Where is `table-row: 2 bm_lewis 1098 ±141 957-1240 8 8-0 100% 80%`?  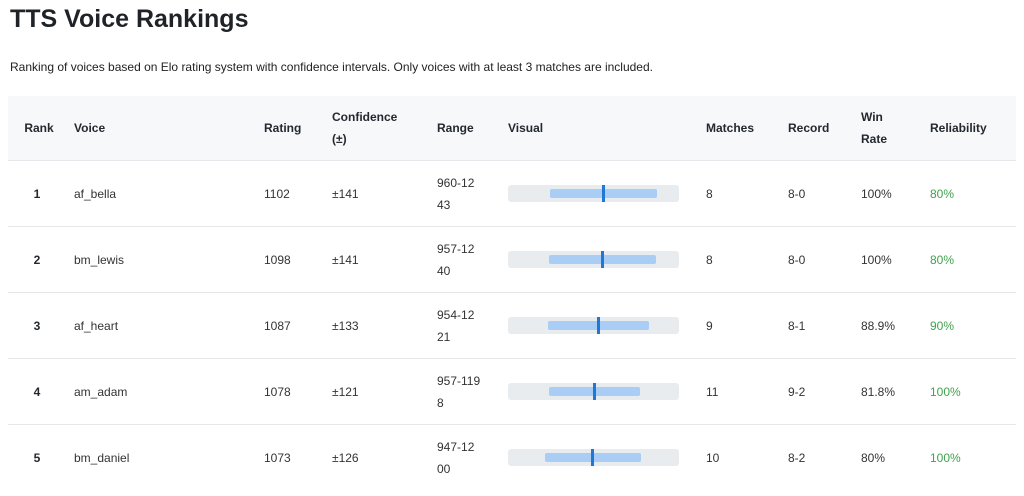
table-row: 2 bm_lewis 1098 ±141 957-1240 8 8-0 100% 80% is located at coordinates (512, 259).